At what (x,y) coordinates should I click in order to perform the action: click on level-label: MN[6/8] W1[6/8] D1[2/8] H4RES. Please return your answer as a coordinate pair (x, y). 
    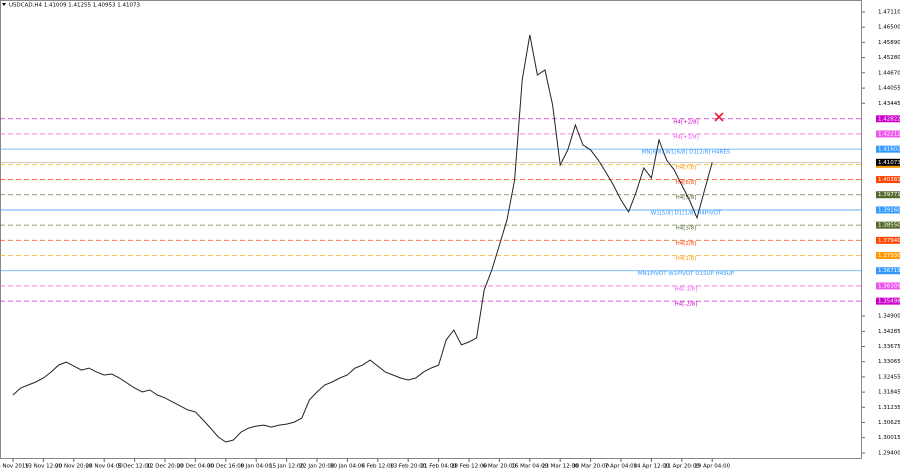
    Looking at the image, I should click on (686, 153).